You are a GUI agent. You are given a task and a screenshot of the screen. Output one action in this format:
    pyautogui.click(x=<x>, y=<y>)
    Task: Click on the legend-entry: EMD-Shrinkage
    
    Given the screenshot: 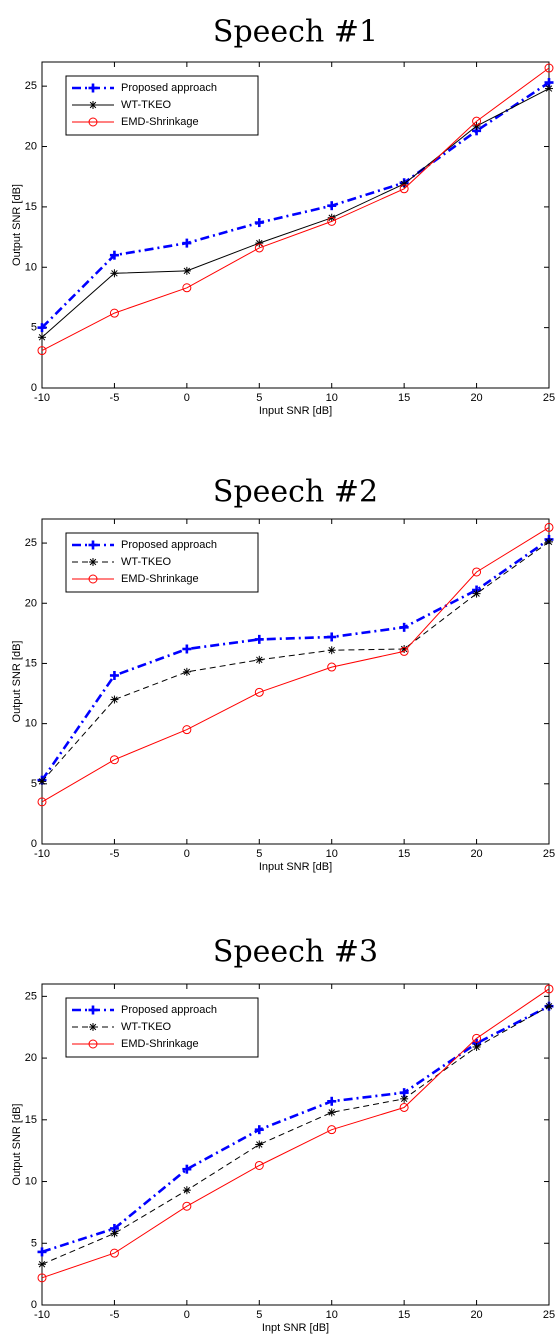 What is the action you would take?
    pyautogui.click(x=135, y=1044)
    